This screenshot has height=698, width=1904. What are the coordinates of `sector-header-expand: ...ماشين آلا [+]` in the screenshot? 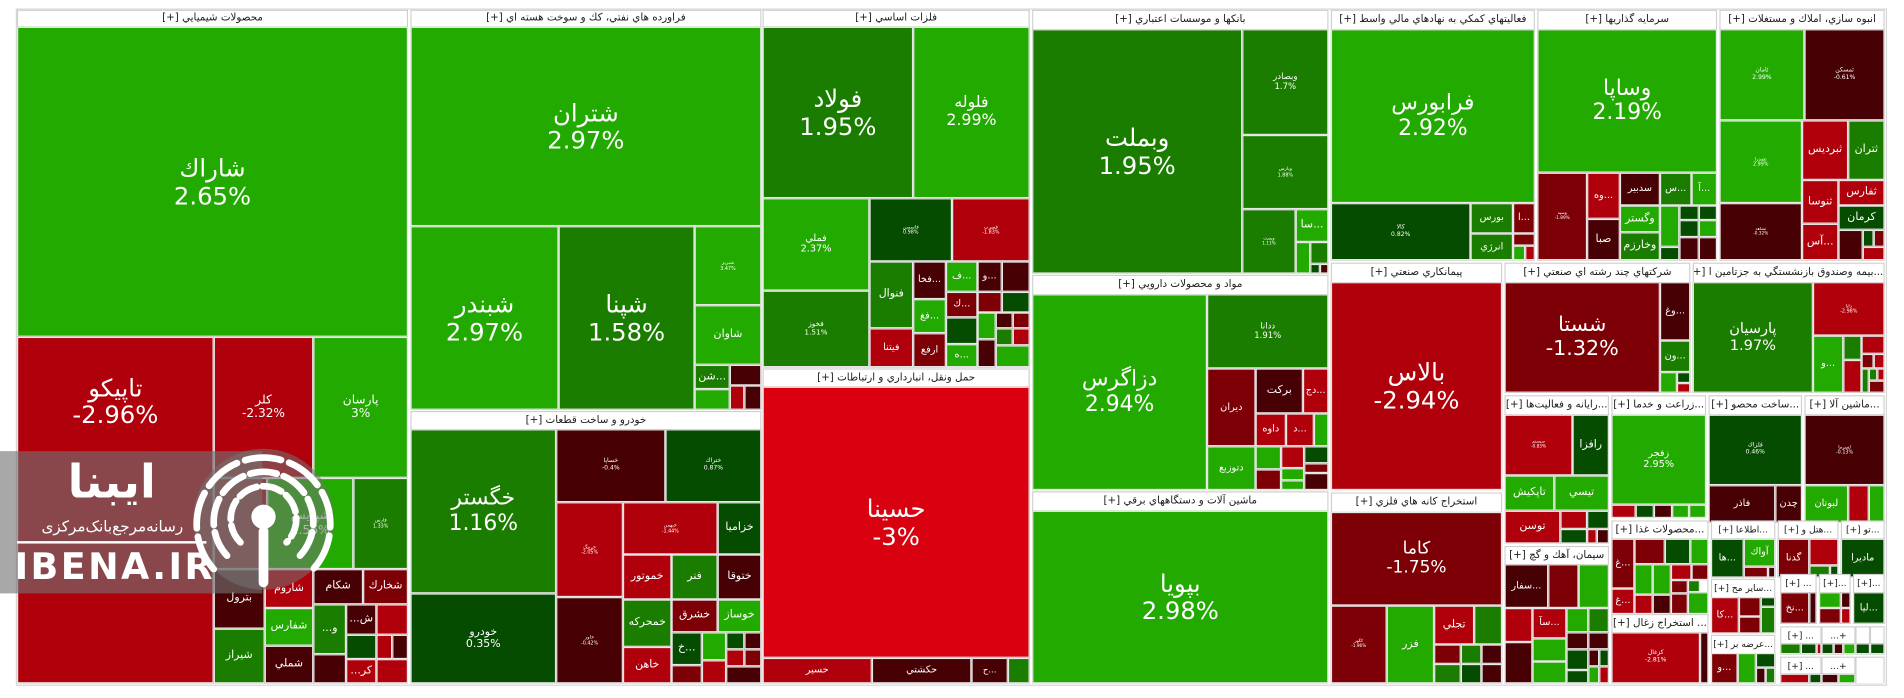 It's located at (1844, 406).